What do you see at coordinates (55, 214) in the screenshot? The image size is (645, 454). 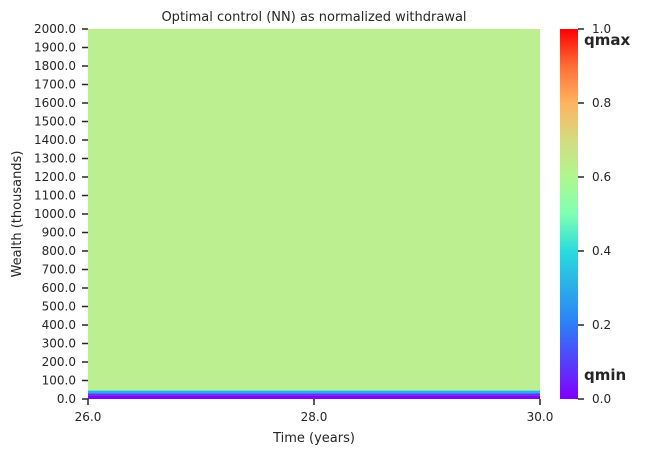 I see `y-tick-label: 1000.0` at bounding box center [55, 214].